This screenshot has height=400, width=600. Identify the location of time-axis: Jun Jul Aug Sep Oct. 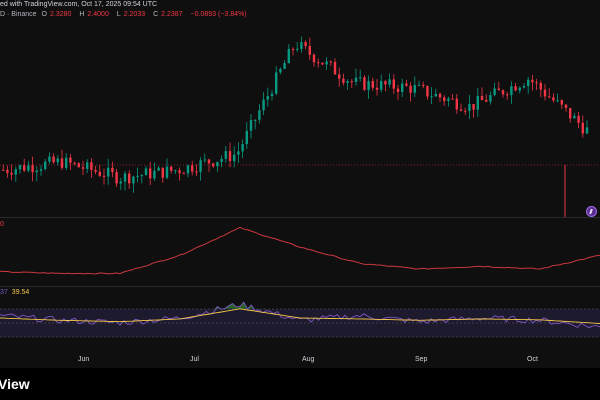
(300, 358).